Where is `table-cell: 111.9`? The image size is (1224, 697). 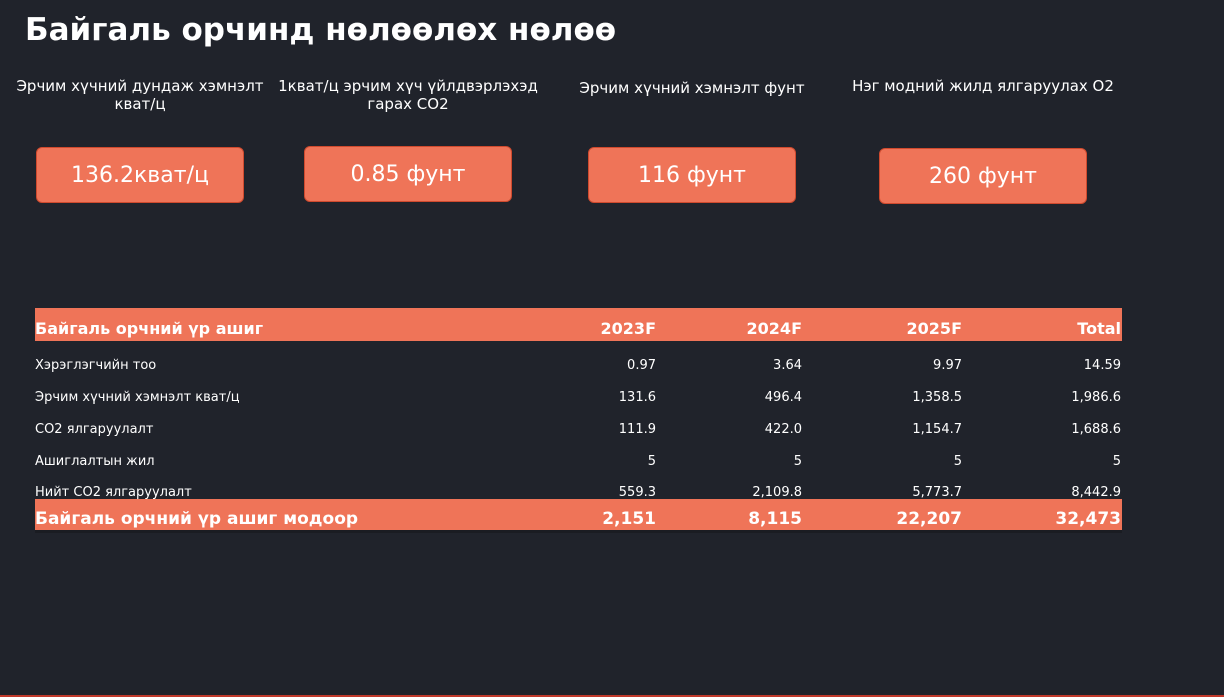 table-cell: 111.9 is located at coordinates (637, 429).